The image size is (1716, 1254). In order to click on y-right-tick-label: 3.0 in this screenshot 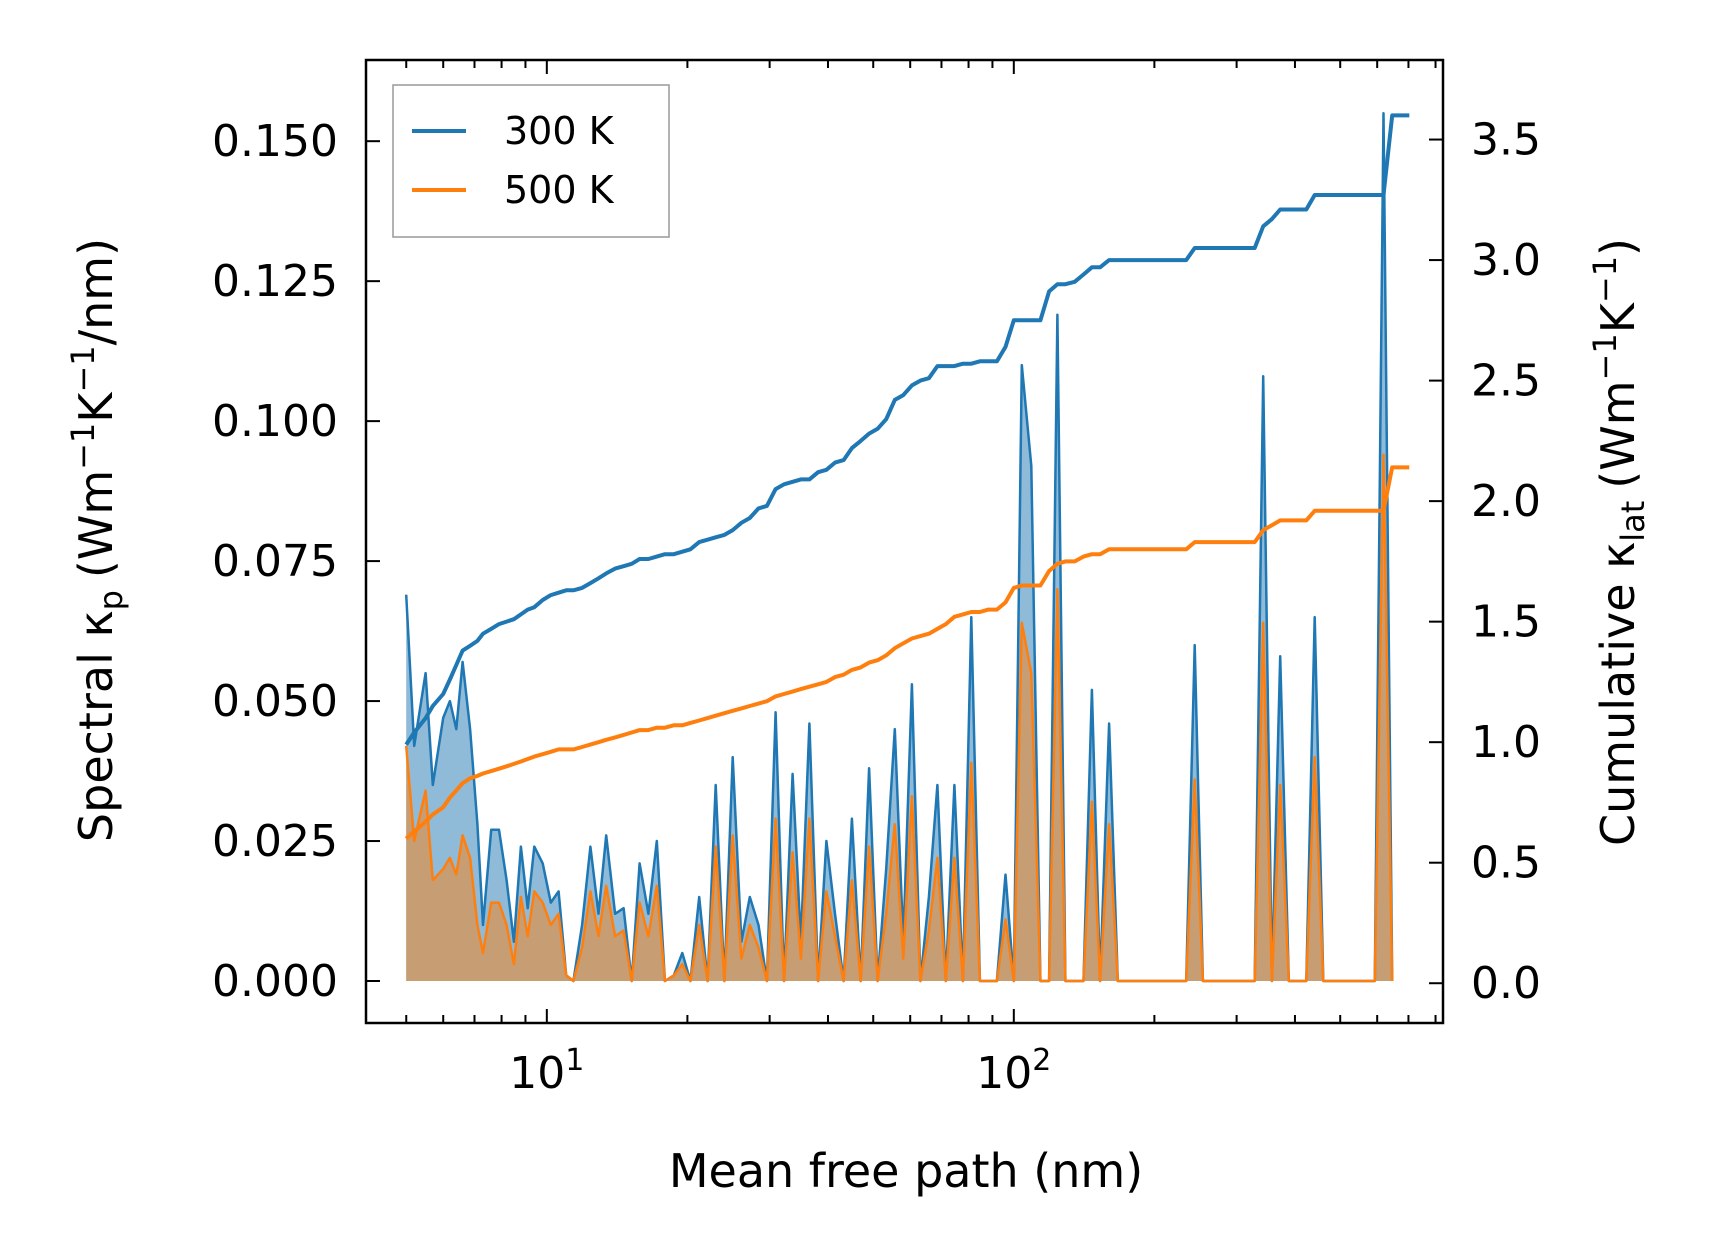, I will do `click(1506, 260)`.